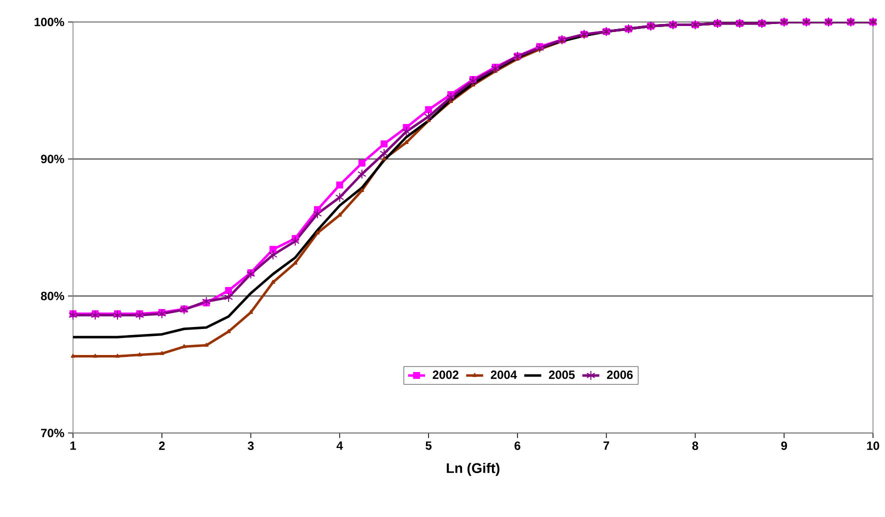 The width and height of the screenshot is (885, 517). Describe the element at coordinates (873, 446) in the screenshot. I see `x-tick-label: 10` at that location.